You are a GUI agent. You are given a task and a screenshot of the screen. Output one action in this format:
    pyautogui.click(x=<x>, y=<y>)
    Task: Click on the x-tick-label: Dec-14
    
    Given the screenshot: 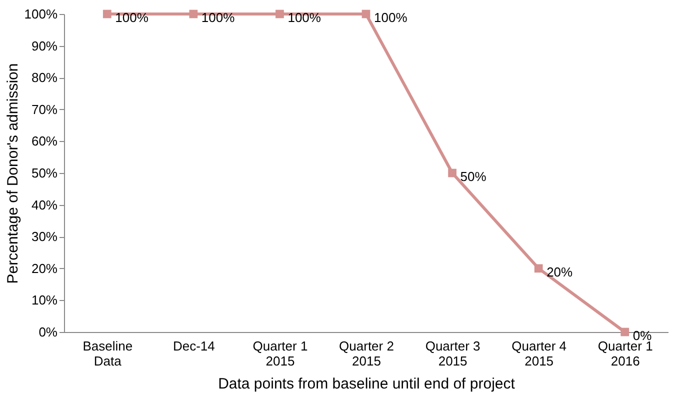 What is the action you would take?
    pyautogui.click(x=193, y=346)
    